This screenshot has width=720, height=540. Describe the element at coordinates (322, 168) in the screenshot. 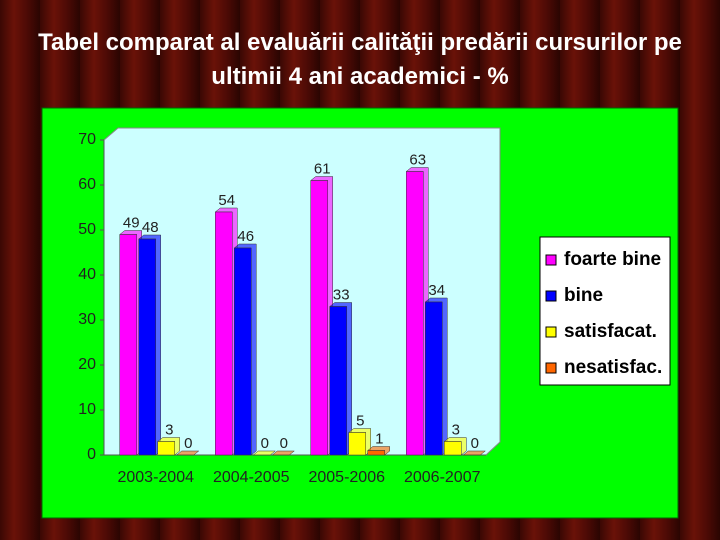

I see `data-label: 61` at that location.